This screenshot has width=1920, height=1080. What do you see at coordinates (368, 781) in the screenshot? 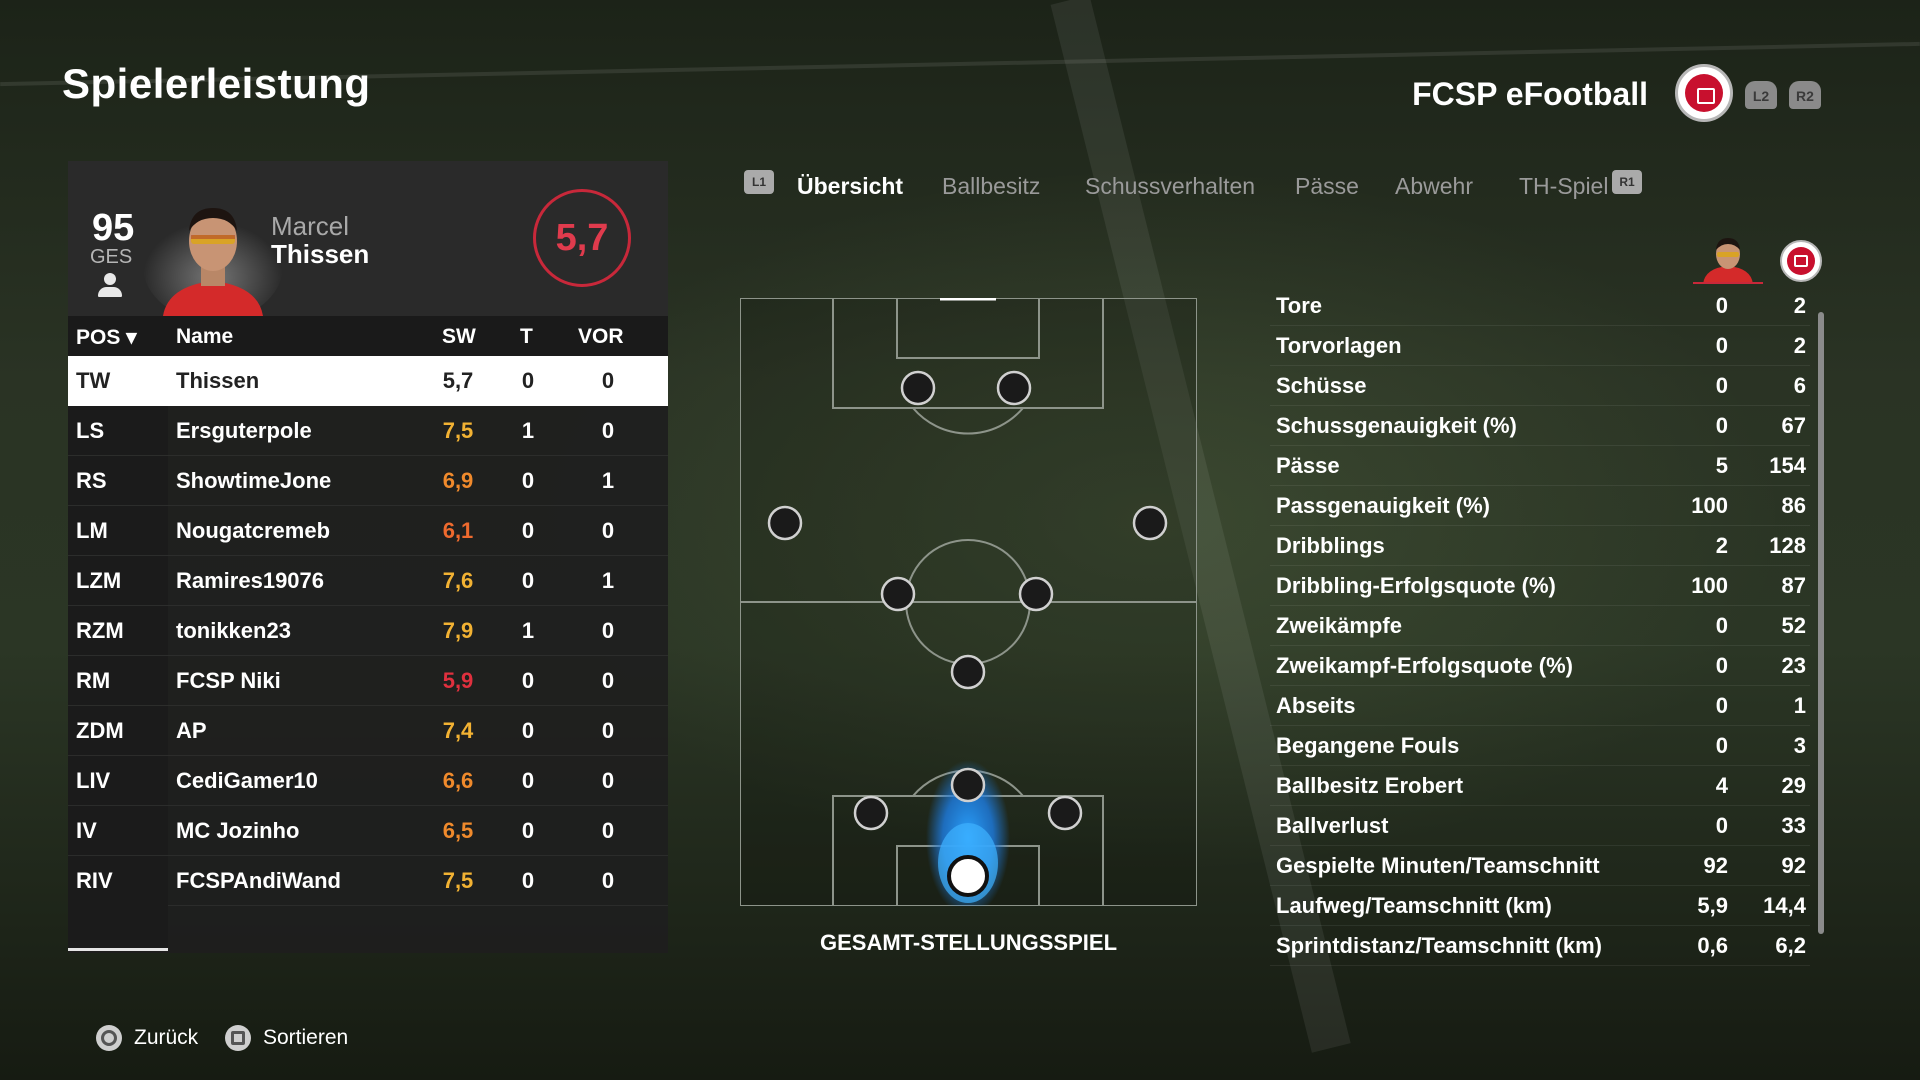
I see `table-row: LIV CediGamer10 6,6 0 0` at bounding box center [368, 781].